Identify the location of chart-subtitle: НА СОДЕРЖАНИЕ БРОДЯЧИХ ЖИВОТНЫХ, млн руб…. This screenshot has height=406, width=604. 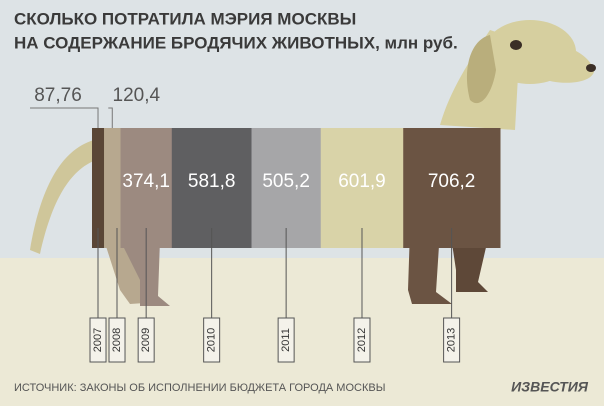
(236, 42).